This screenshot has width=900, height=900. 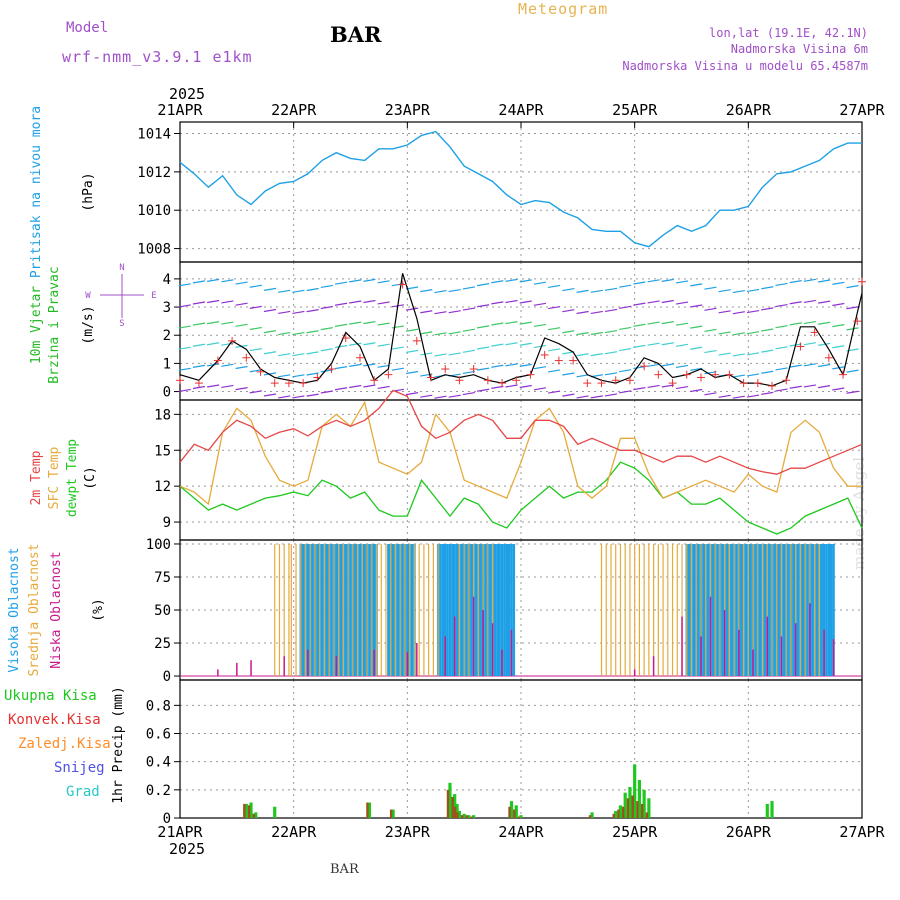 What do you see at coordinates (158, 545) in the screenshot?
I see `y-tick-label: 100` at bounding box center [158, 545].